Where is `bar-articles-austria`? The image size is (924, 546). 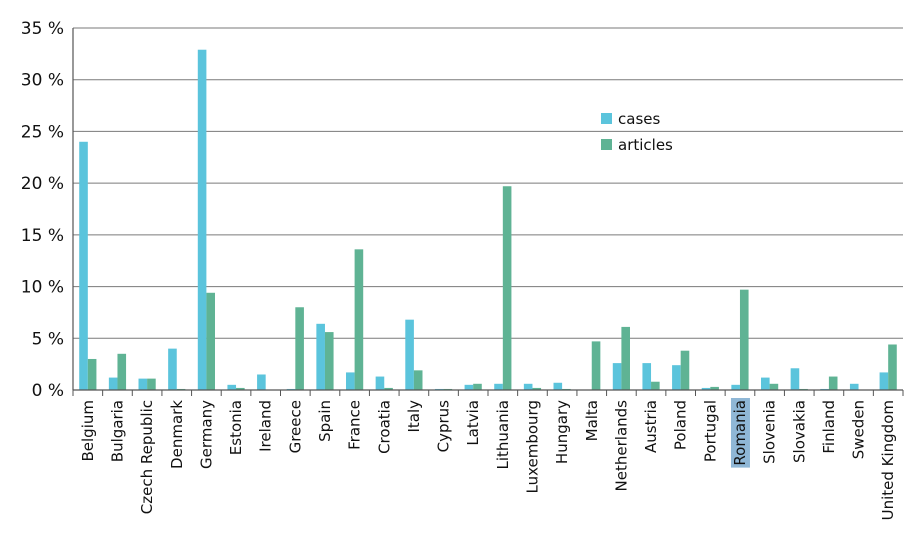 bar-articles-austria is located at coordinates (655, 385).